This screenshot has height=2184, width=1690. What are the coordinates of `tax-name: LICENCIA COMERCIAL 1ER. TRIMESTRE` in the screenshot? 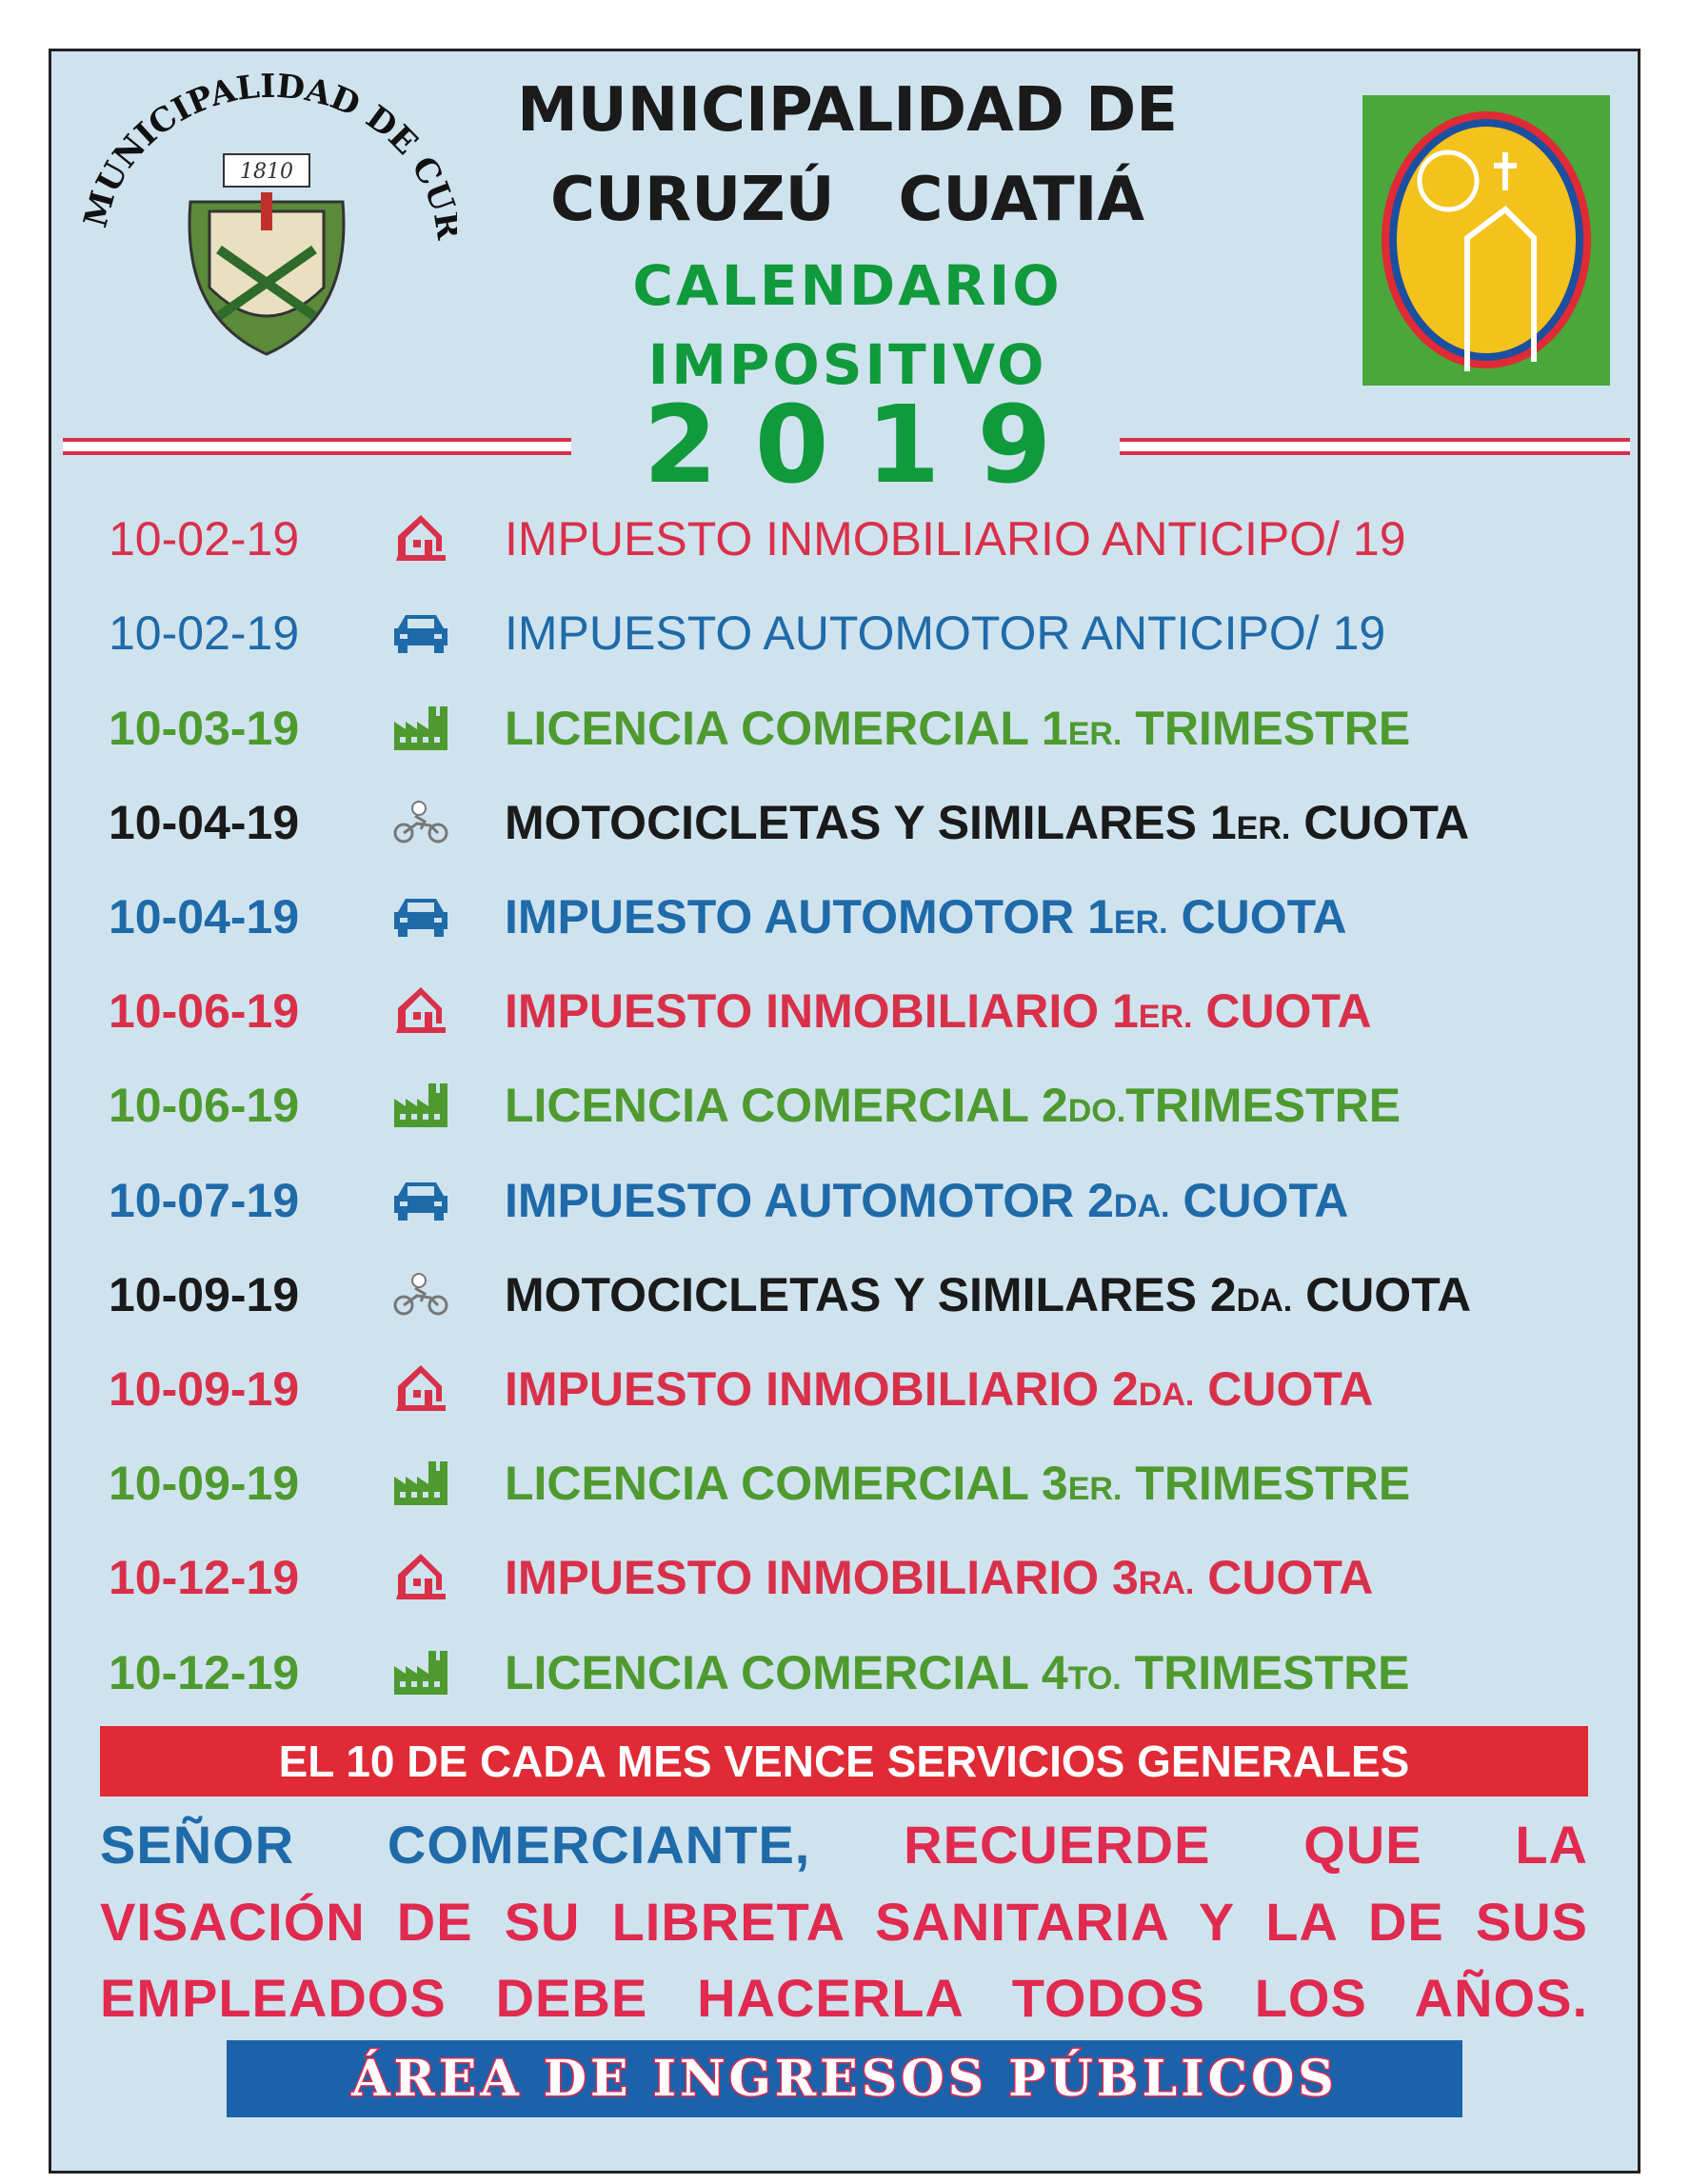 It's located at (957, 731).